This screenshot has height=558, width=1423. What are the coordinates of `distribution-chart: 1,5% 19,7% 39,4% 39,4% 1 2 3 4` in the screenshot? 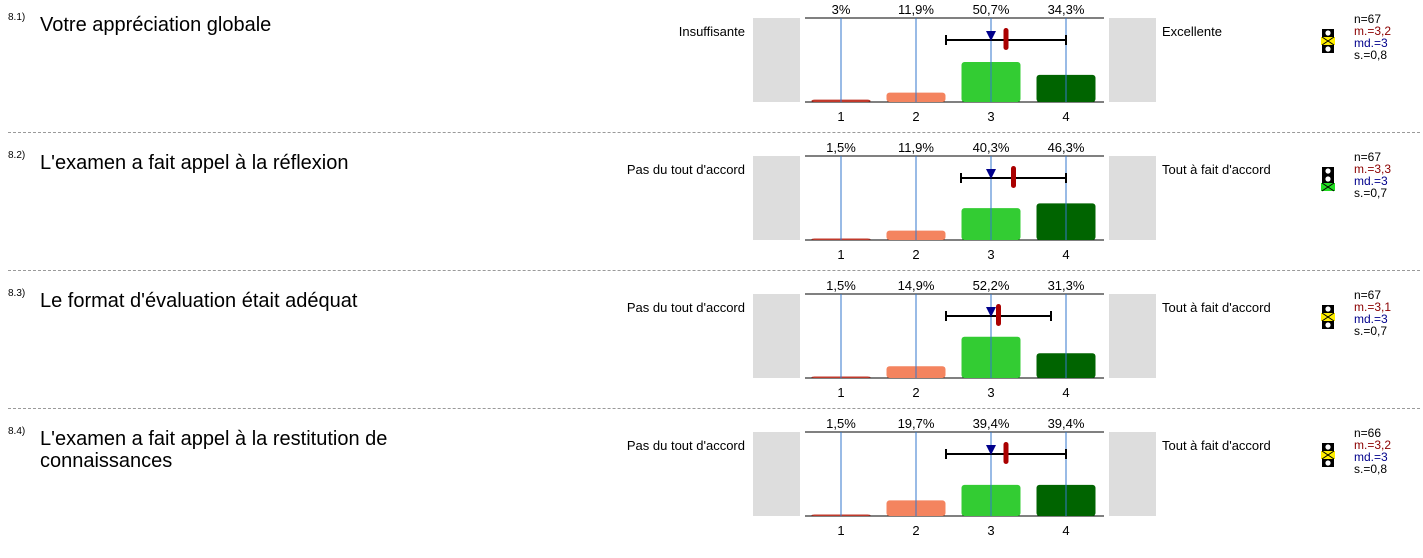 It's located at (954, 477).